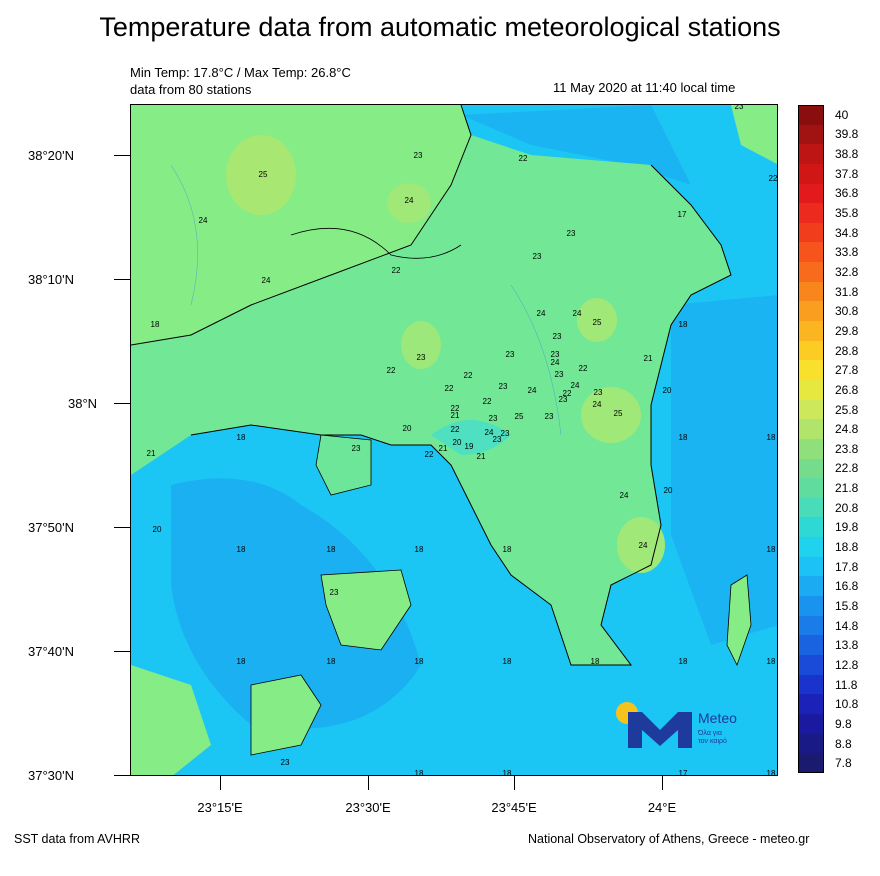  I want to click on lat-label: 38°N, so click(83, 403).